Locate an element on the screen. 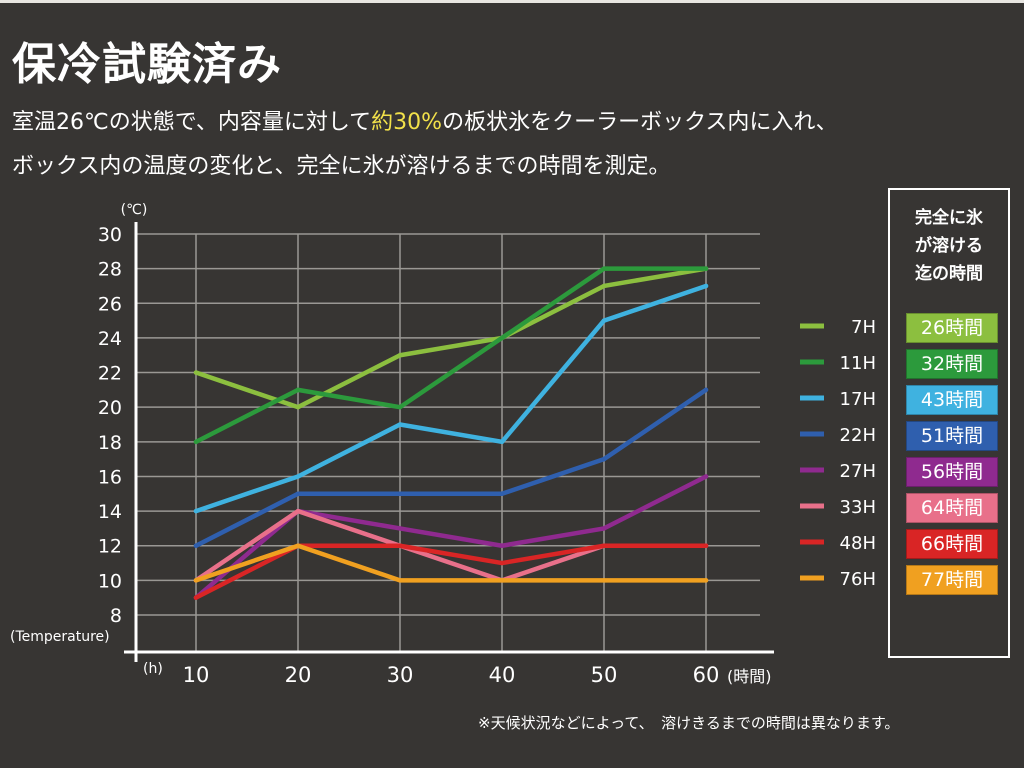  y-tick-label: 22 is located at coordinates (110, 374).